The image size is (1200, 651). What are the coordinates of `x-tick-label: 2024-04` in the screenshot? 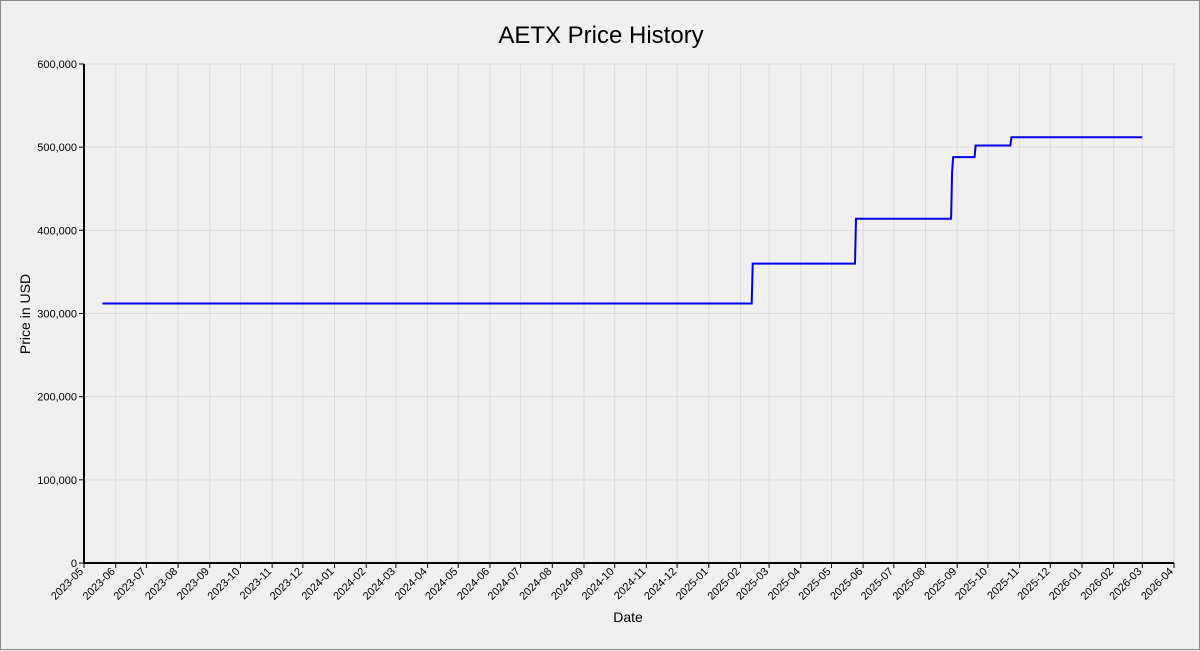 It's located at (411, 584).